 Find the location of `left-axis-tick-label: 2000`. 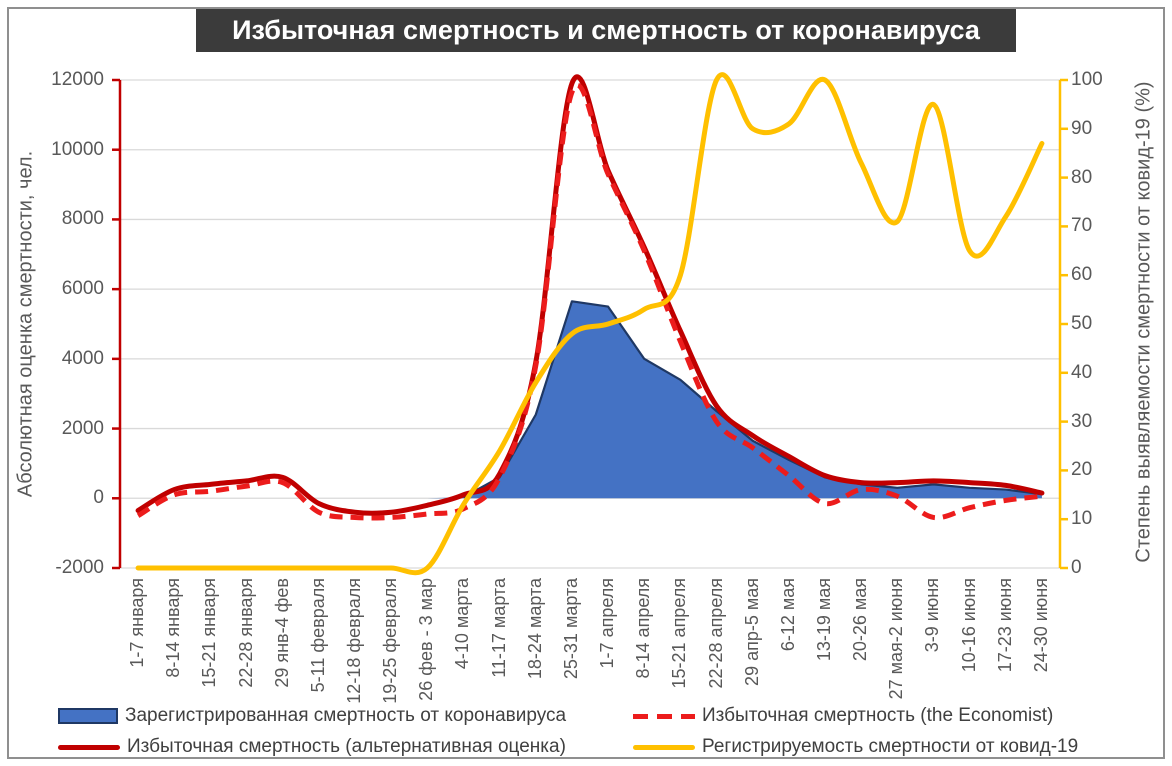

left-axis-tick-label: 2000 is located at coordinates (82, 428).